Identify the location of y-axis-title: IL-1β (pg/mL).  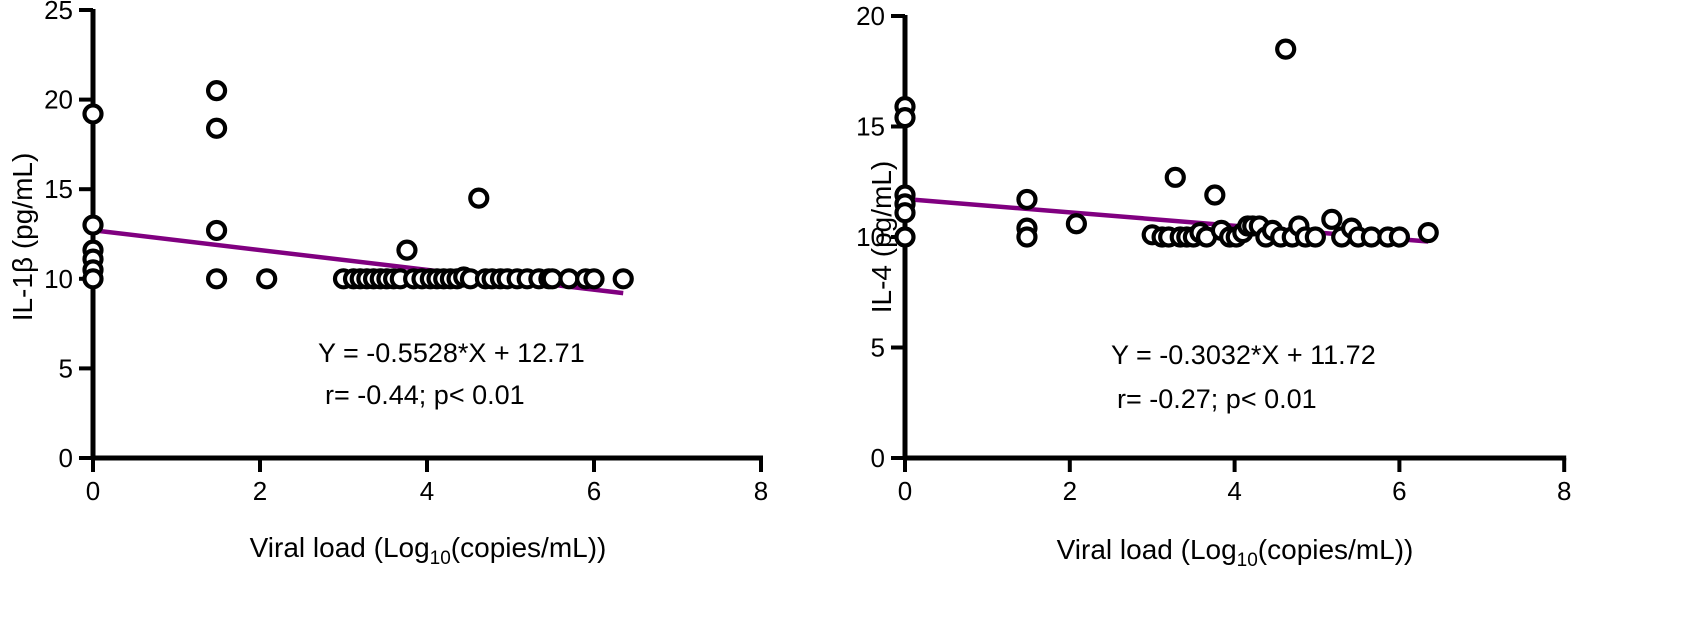
(22, 237).